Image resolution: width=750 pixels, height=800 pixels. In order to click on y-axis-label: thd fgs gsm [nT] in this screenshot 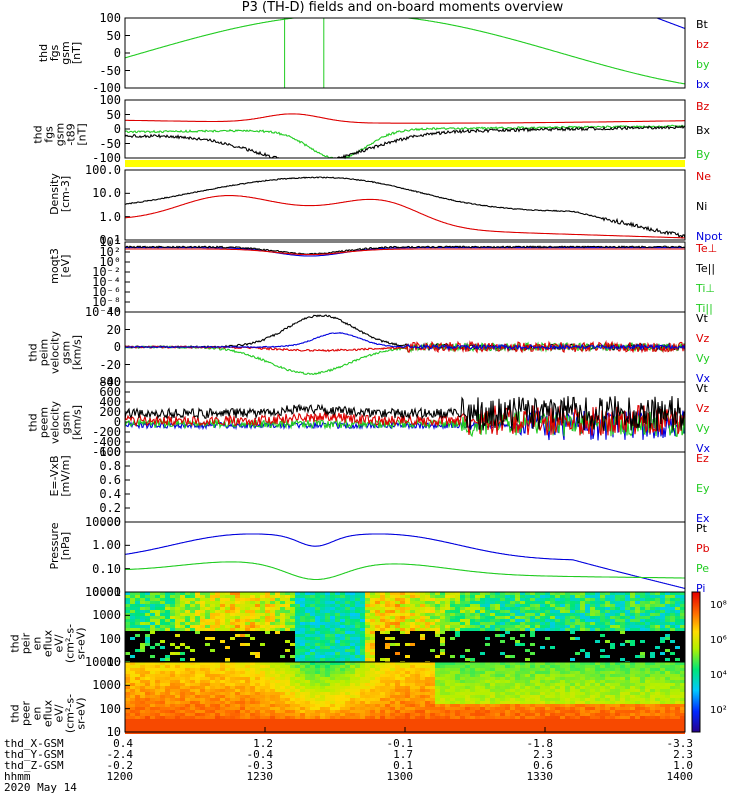, I will do `click(60, 53)`.